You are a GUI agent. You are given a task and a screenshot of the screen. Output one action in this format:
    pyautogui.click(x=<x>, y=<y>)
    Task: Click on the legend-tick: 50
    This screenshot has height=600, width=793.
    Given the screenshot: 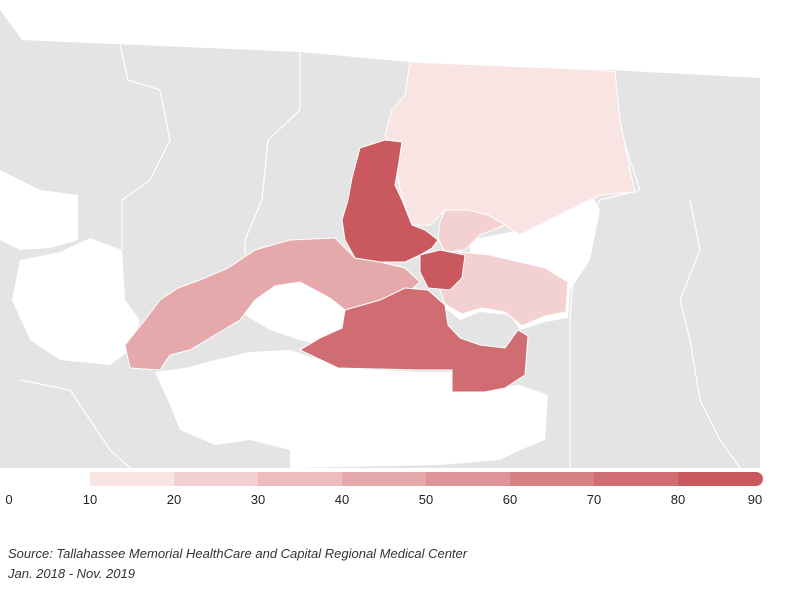 What is the action you would take?
    pyautogui.click(x=426, y=499)
    